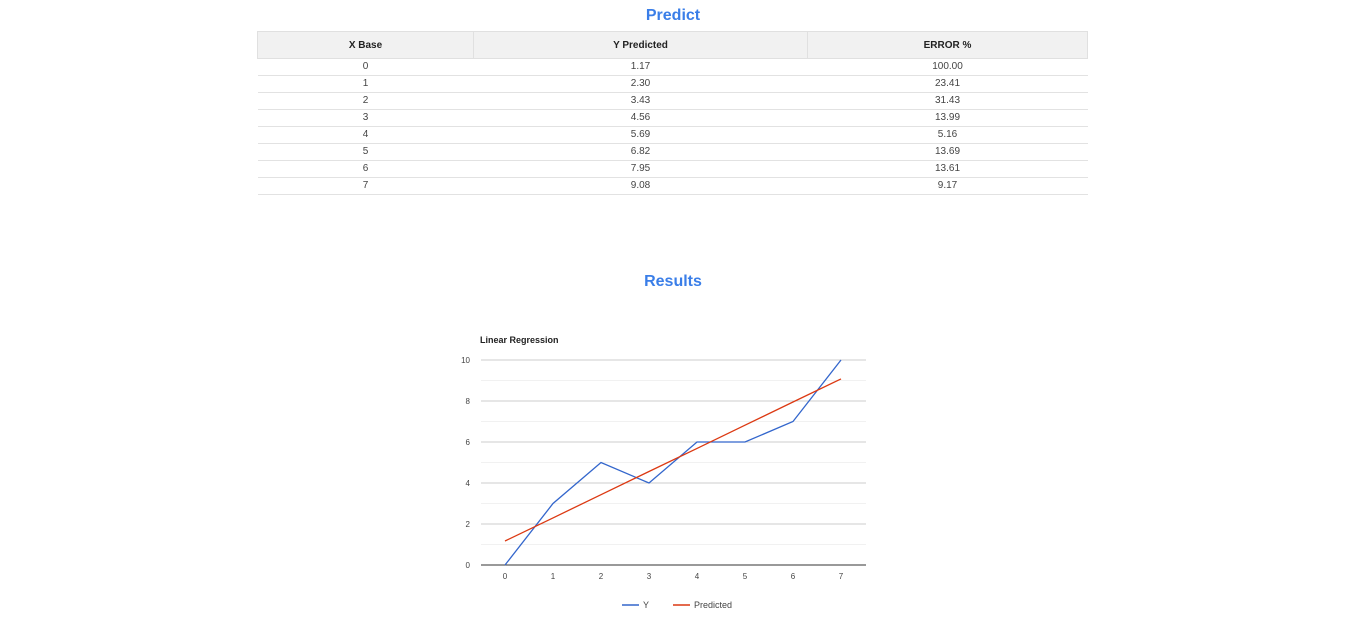 The image size is (1346, 621). I want to click on cell-error: 13.69, so click(947, 152).